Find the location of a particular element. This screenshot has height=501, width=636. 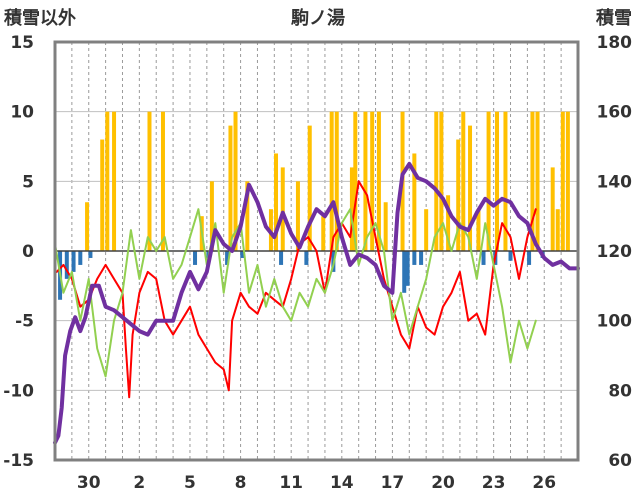

right-tick-label: 80 is located at coordinates (620, 391).